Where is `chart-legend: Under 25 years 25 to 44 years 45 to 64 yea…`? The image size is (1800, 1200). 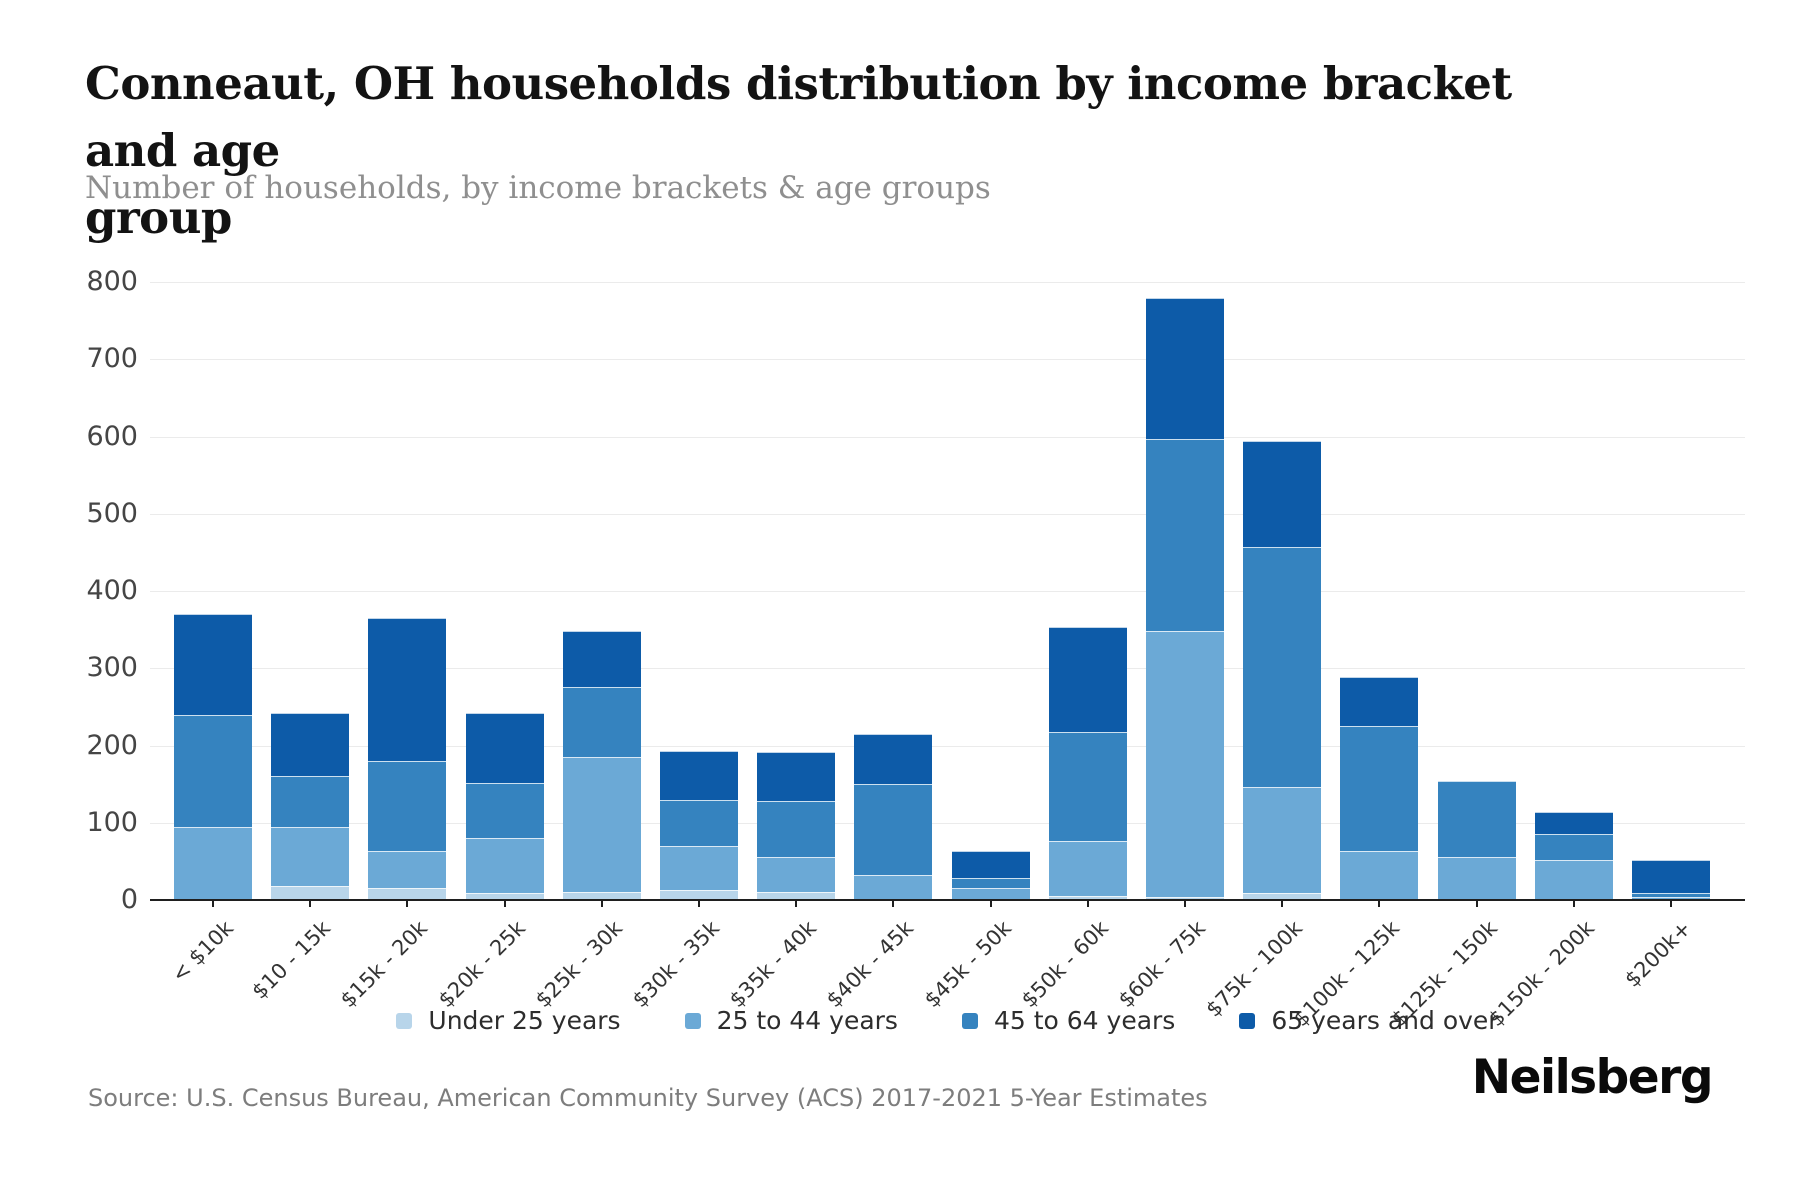 chart-legend: Under 25 years 25 to 44 years 45 to 64 yea… is located at coordinates (947, 1020).